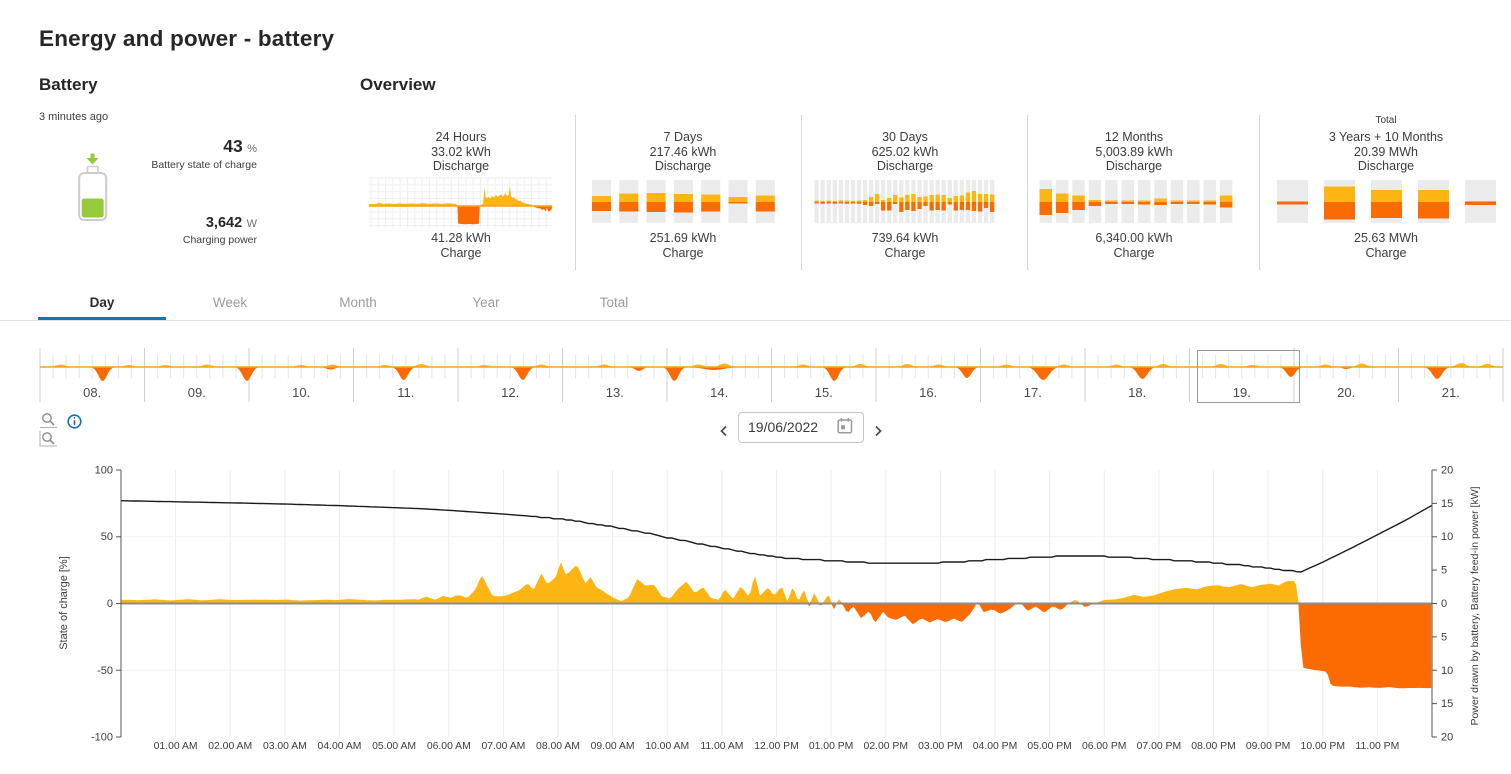  Describe the element at coordinates (1159, 746) in the screenshot. I see `svg-text: 07.00 PM` at that location.